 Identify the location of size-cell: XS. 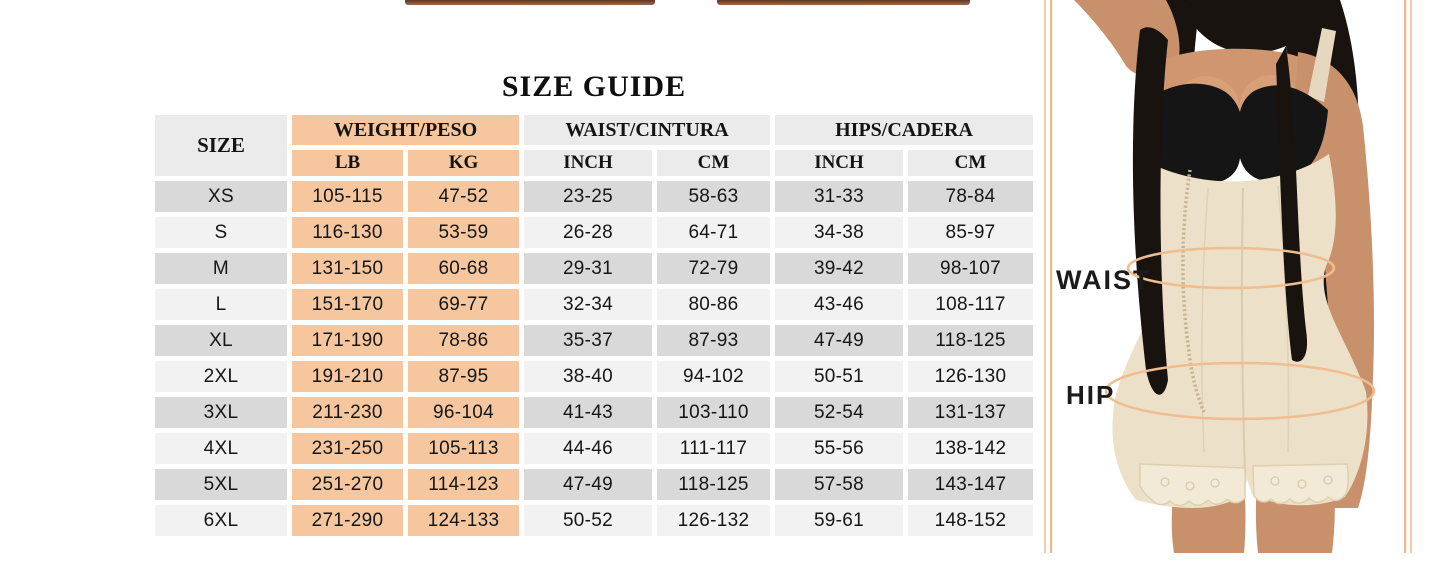
(221, 196).